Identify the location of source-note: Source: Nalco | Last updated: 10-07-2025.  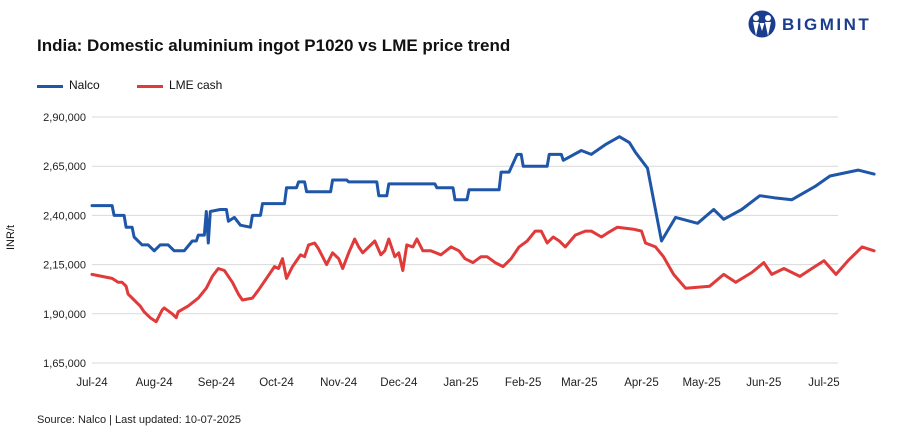
(139, 420).